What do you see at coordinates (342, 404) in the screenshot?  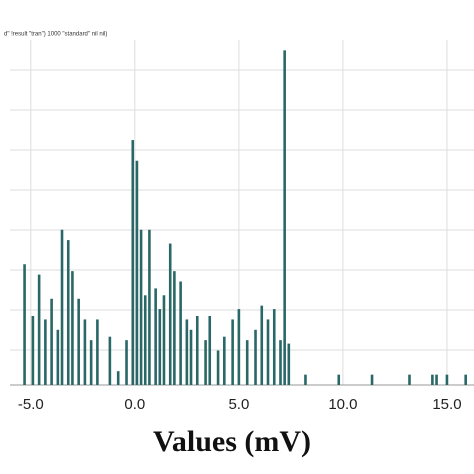 I see `x-tick-label: 10.0` at bounding box center [342, 404].